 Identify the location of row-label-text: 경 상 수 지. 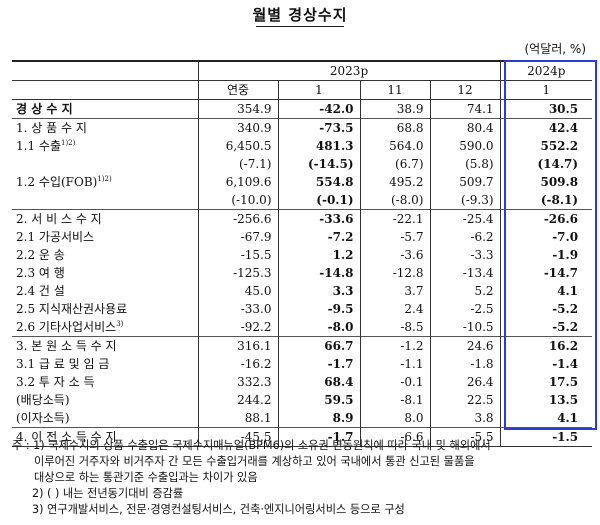
(44, 108).